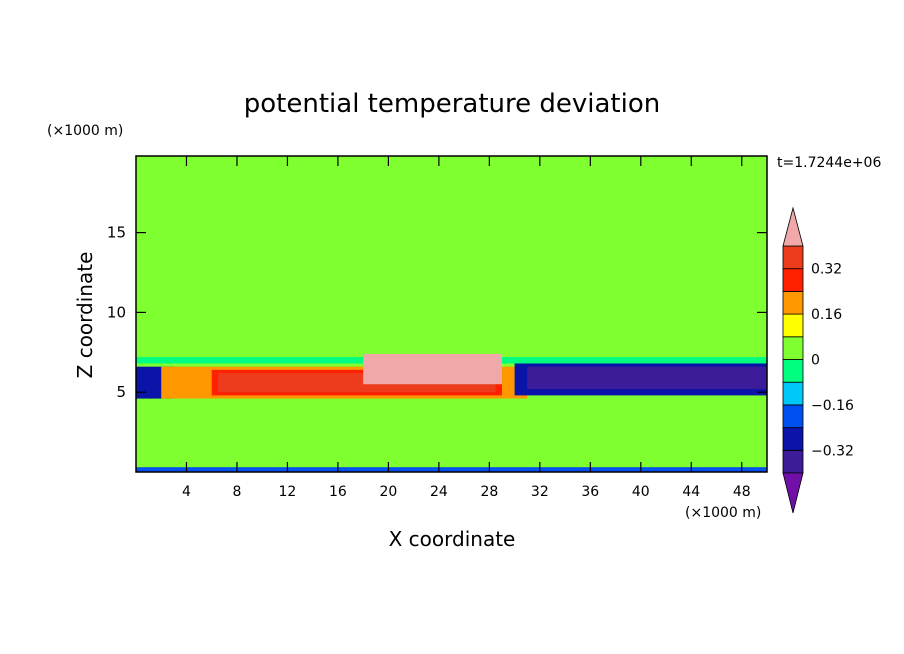  I want to click on x-axis-label: X coordinate, so click(452, 539).